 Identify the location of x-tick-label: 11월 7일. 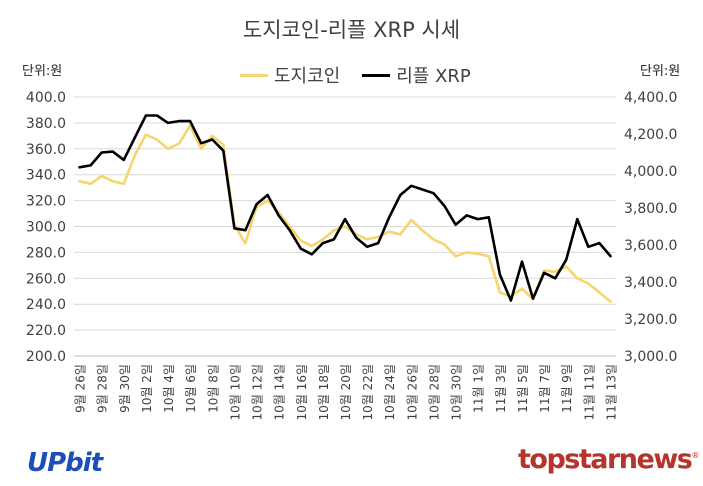
(545, 388).